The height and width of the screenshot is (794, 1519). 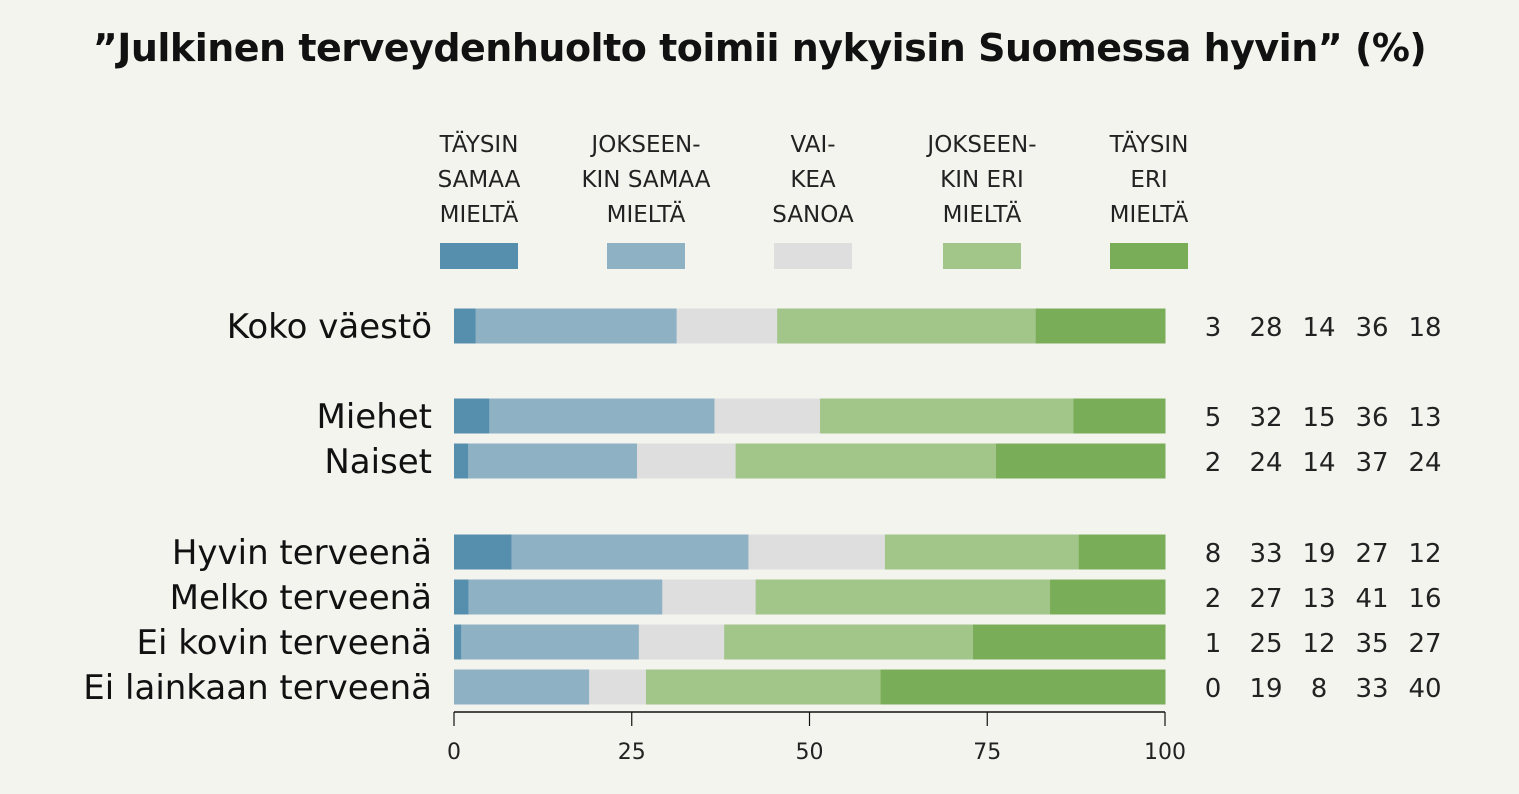 What do you see at coordinates (1318, 418) in the screenshot?
I see `value-label: 15` at bounding box center [1318, 418].